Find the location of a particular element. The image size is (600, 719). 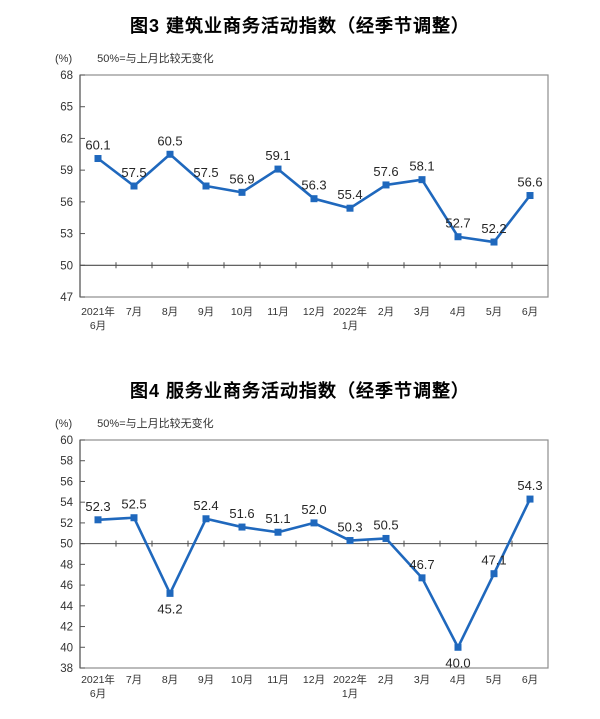

data-point-label: 57.6 is located at coordinates (385, 171).